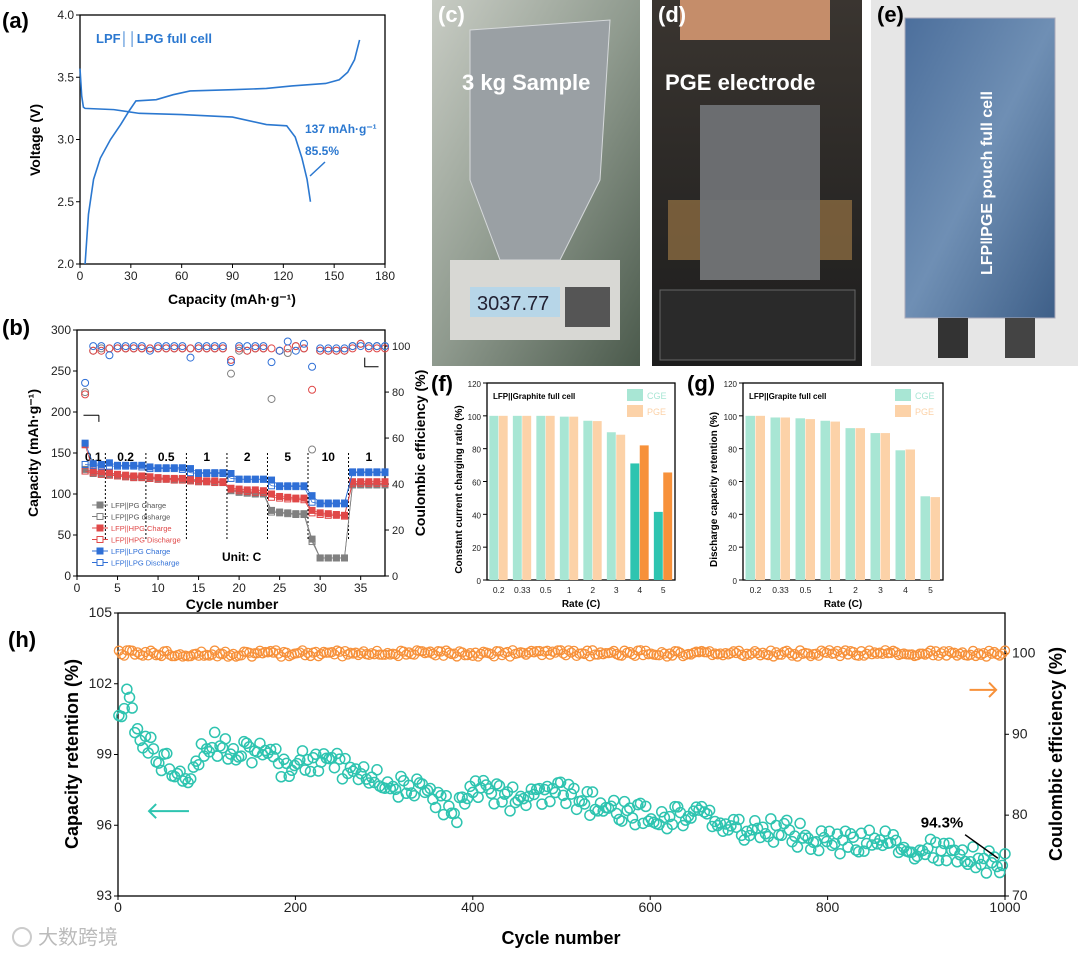  I want to click on cell-tab, so click(953, 338).